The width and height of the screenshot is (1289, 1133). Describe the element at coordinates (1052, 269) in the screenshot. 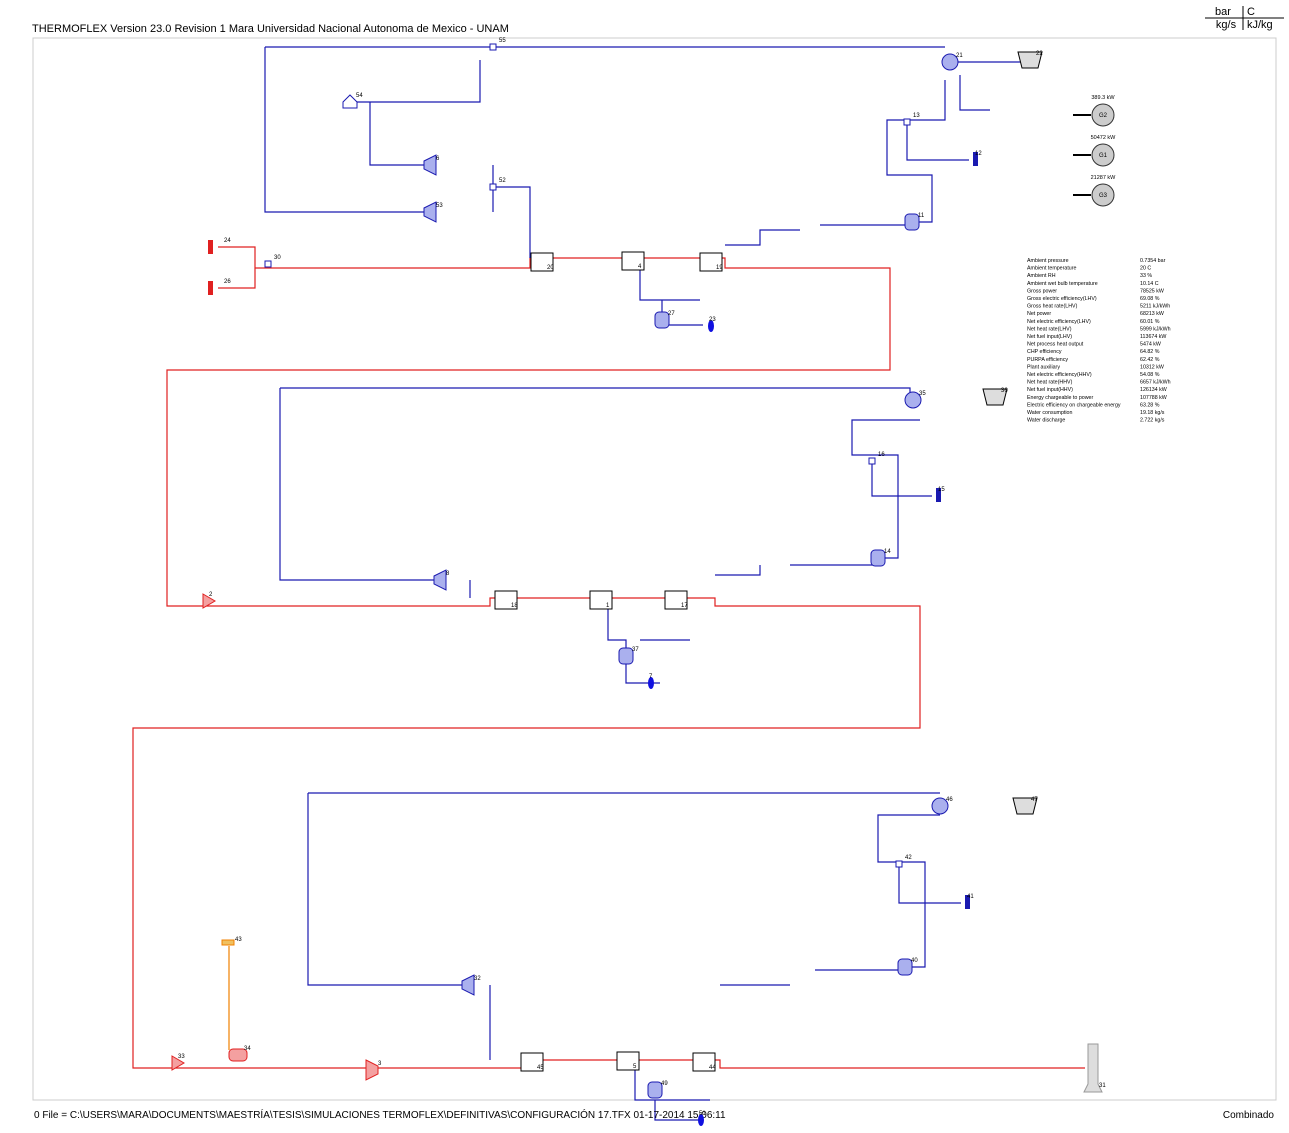

I see `summary-label: Ambient temperature` at that location.